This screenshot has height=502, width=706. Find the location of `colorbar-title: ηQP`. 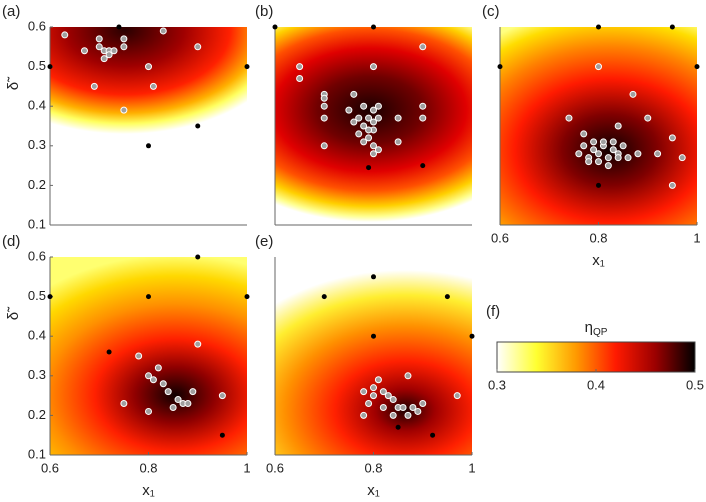

colorbar-title: ηQP is located at coordinates (596, 328).